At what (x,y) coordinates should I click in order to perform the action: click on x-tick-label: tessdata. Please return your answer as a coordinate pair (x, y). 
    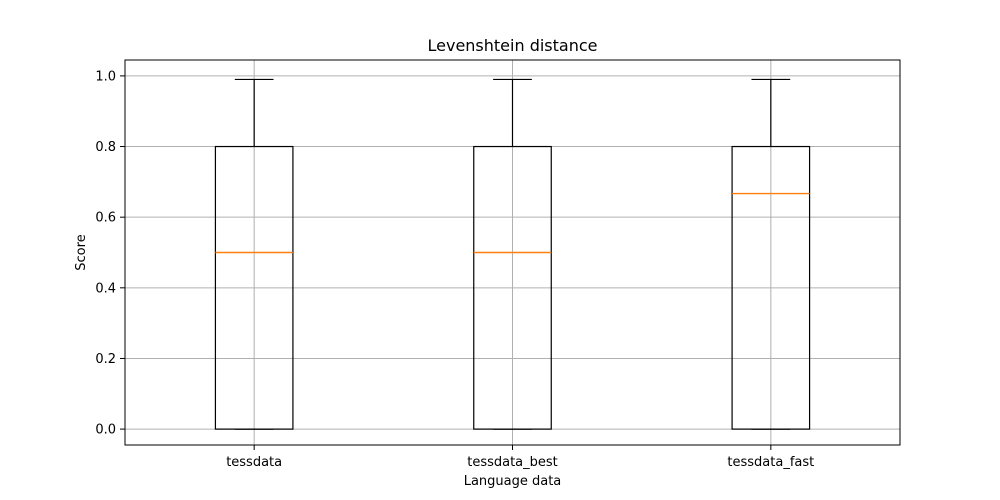
    Looking at the image, I should click on (254, 462).